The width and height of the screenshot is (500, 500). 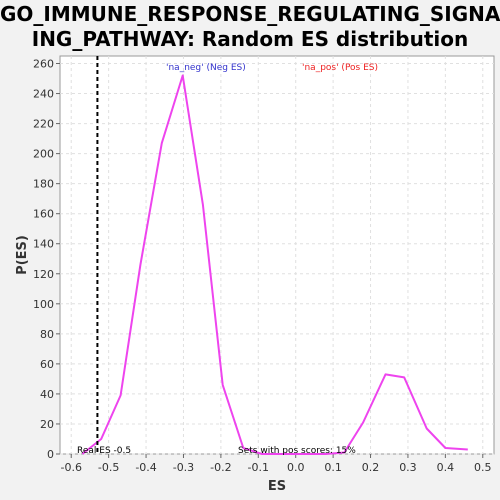 What do you see at coordinates (43, 274) in the screenshot?
I see `y-tick-label: 120` at bounding box center [43, 274].